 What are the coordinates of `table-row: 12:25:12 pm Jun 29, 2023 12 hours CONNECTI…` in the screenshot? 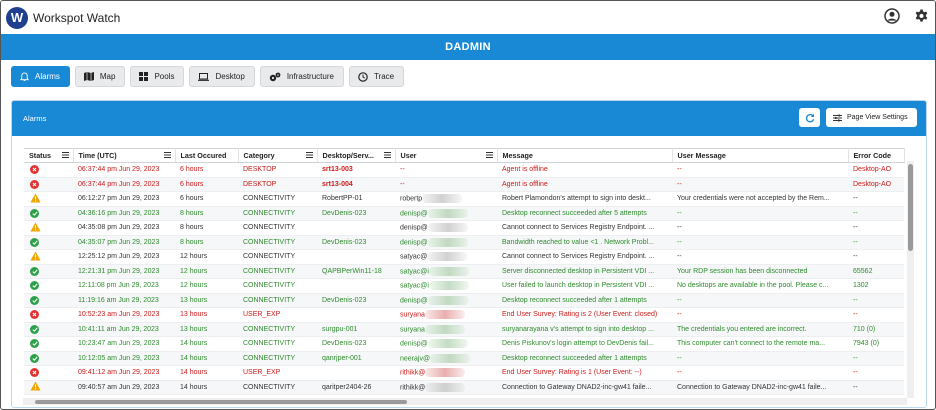 It's located at (464, 257).